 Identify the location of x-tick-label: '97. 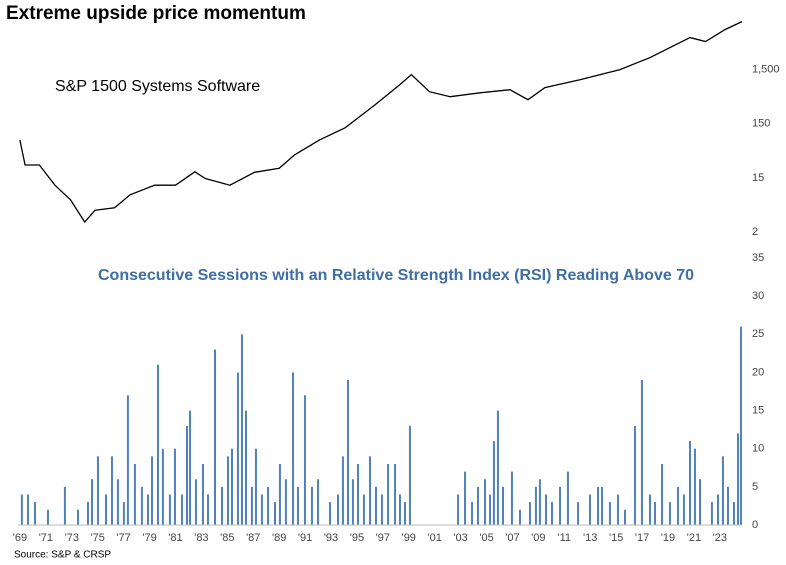
(383, 538).